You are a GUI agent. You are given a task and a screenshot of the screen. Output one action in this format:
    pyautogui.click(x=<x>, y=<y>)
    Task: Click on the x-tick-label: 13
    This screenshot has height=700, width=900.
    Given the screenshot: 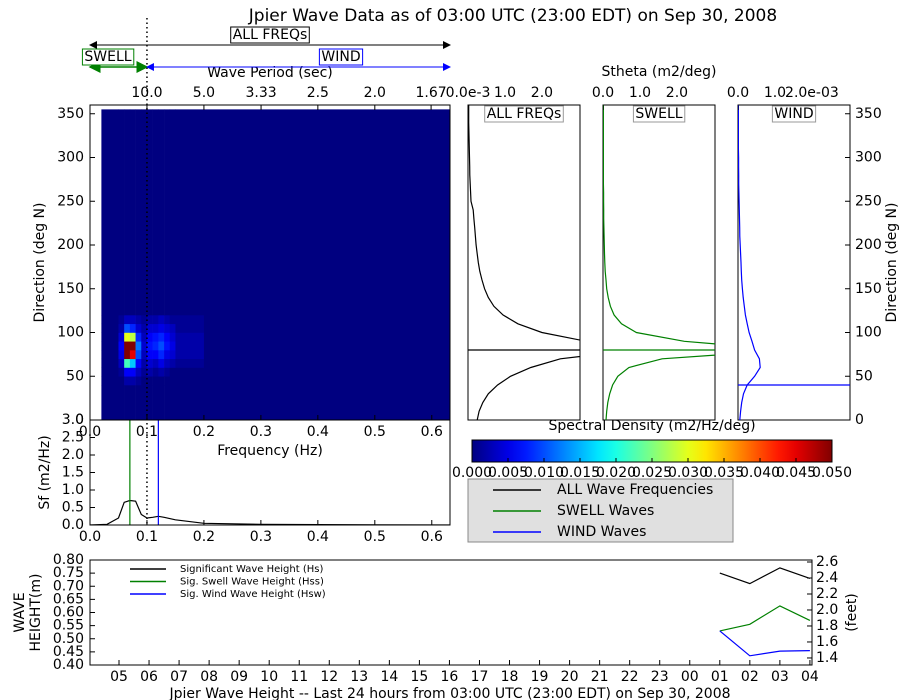 What is the action you would take?
    pyautogui.click(x=359, y=677)
    